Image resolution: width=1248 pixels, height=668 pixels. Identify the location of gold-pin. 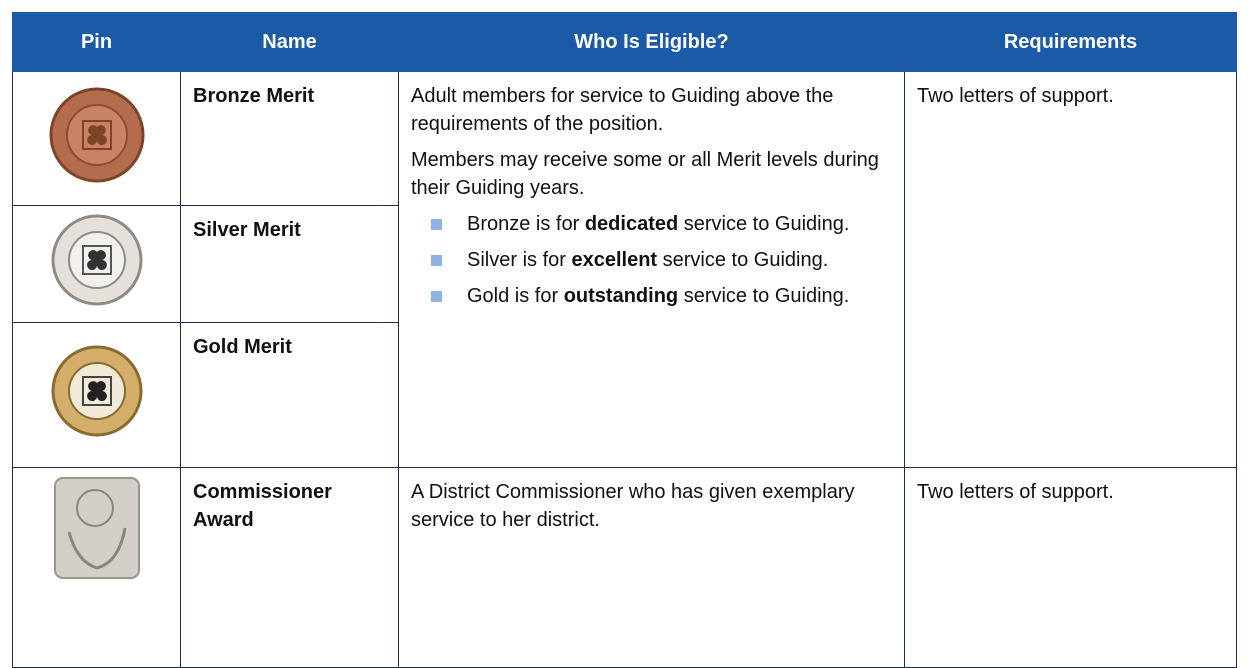
(96, 391).